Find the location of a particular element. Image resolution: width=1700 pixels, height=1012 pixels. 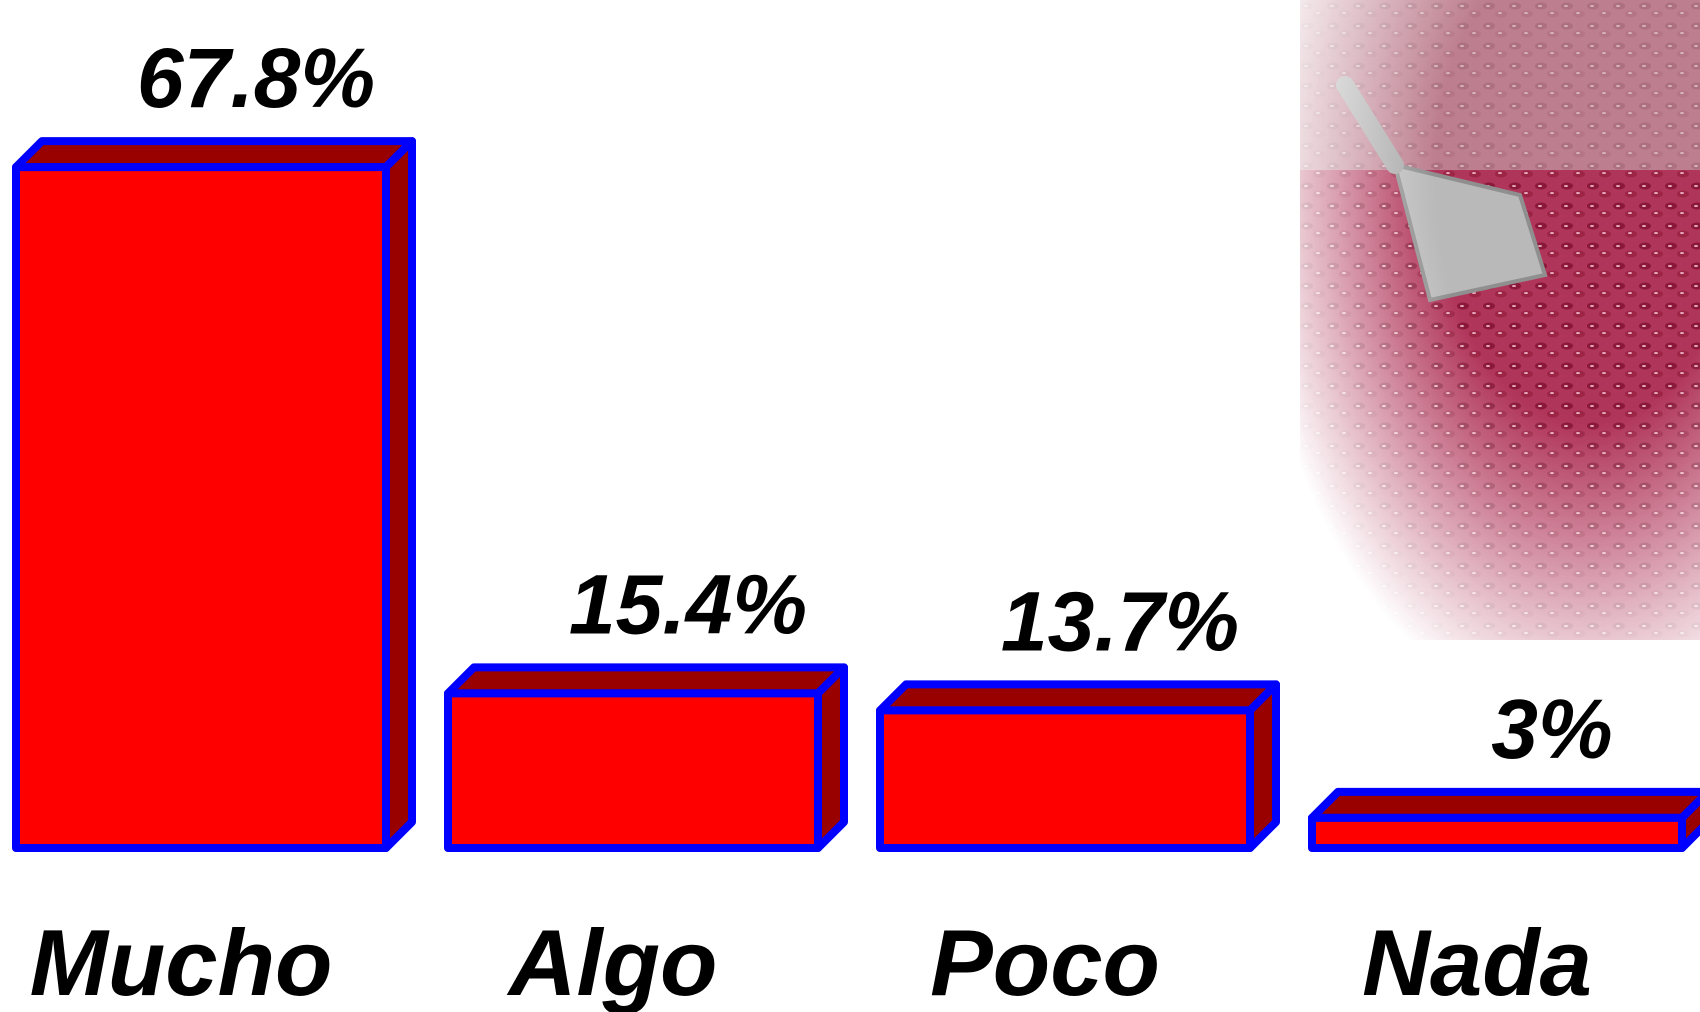

bar-algo is located at coordinates (646, 758).